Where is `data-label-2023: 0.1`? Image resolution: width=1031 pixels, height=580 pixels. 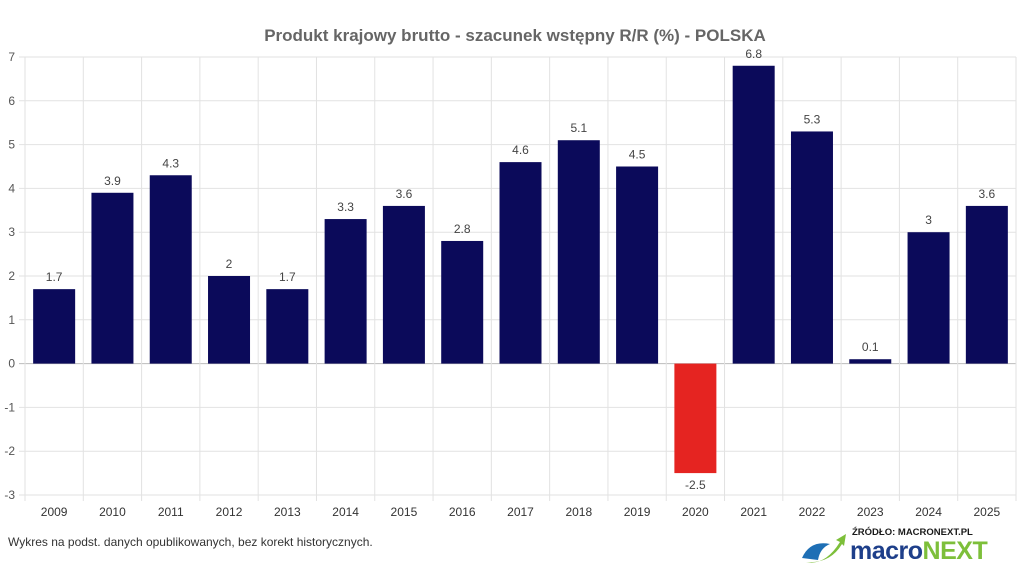
data-label-2023: 0.1 is located at coordinates (870, 347).